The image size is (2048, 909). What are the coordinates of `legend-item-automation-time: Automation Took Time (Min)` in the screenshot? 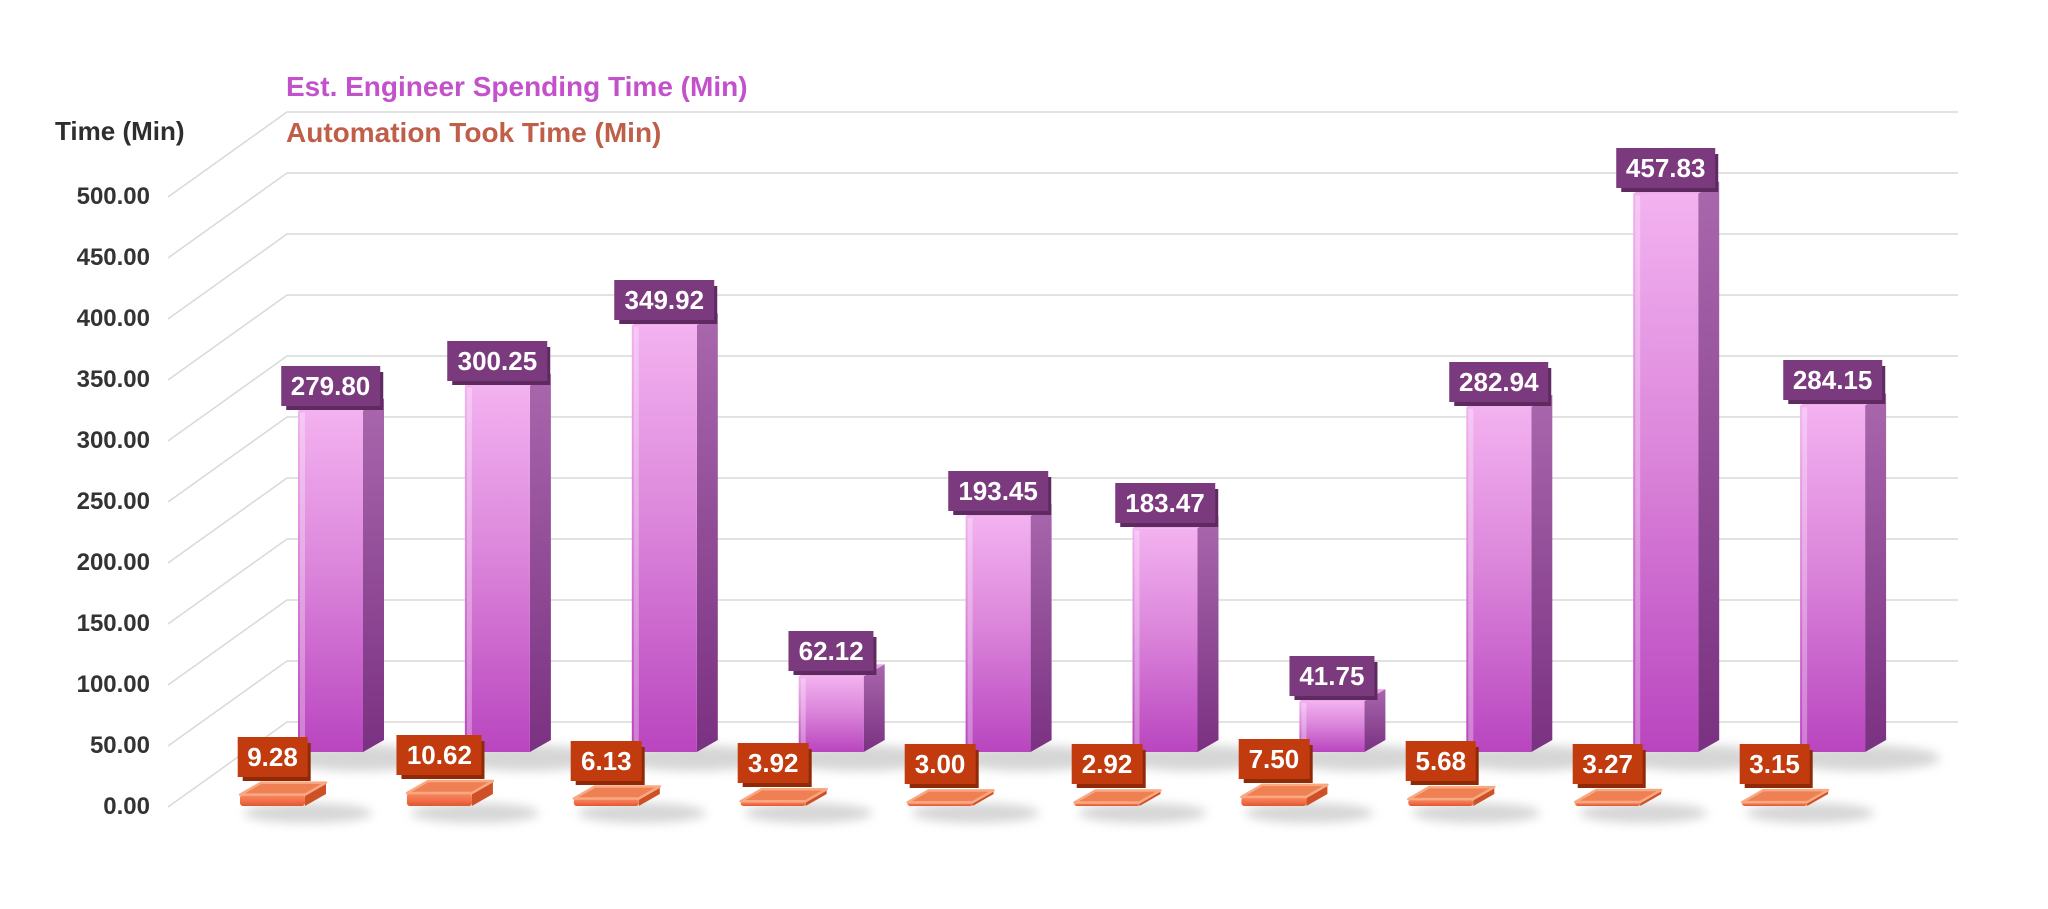 It's located at (474, 132).